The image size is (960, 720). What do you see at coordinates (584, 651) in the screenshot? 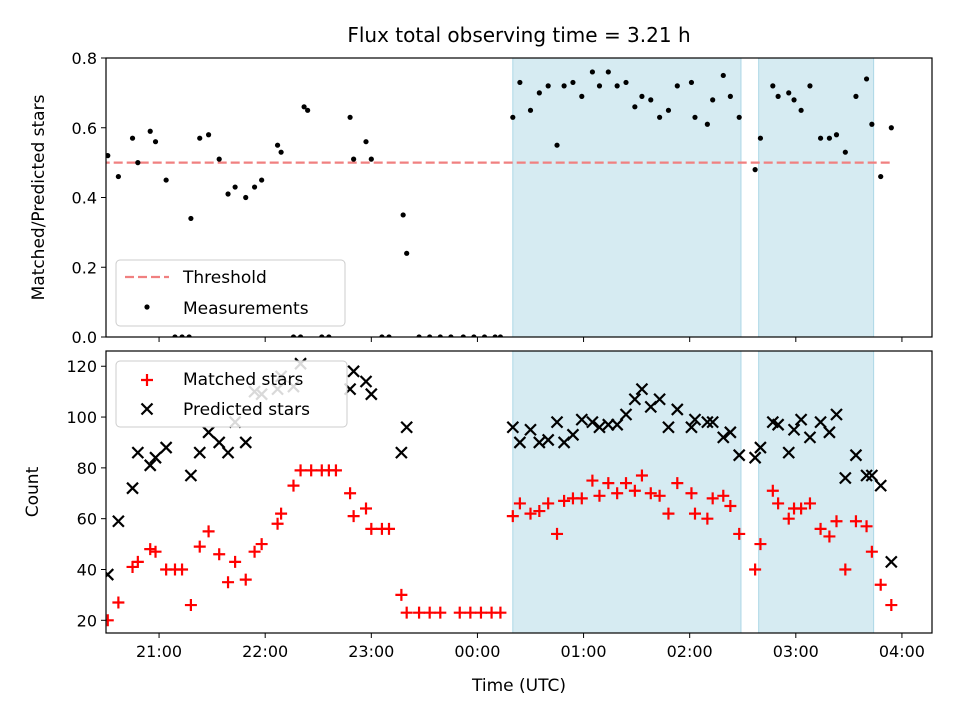
I see `x-tick-label: 01:00` at bounding box center [584, 651].